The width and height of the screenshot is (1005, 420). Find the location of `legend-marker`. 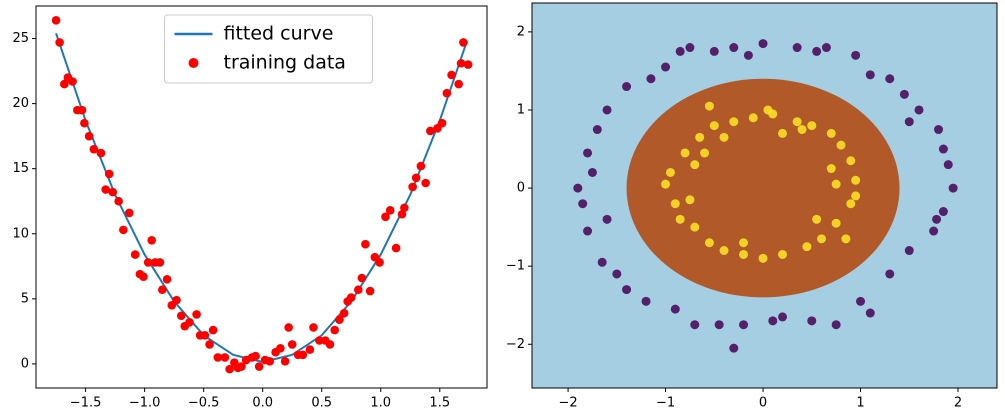

legend-marker is located at coordinates (193, 63).